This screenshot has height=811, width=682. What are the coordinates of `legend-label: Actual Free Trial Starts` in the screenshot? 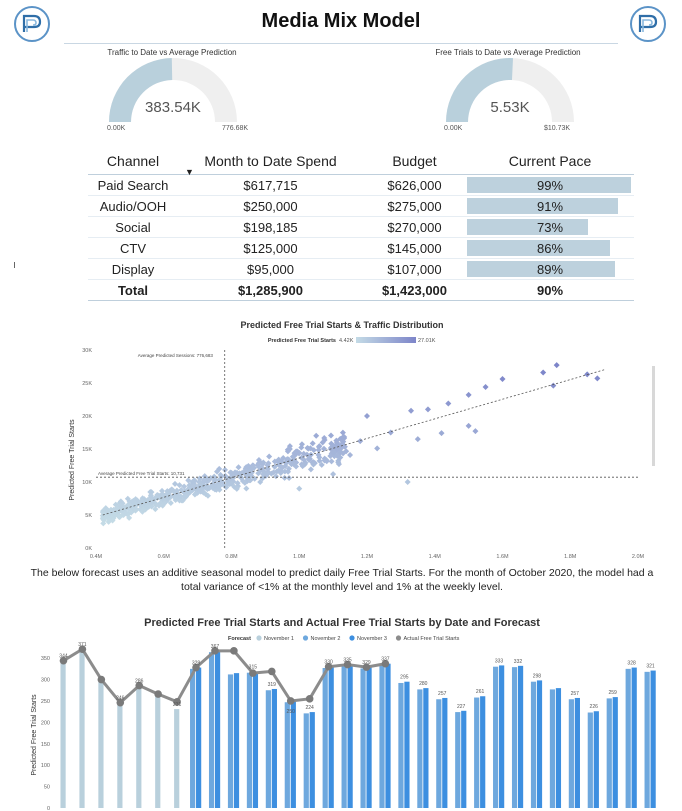 It's located at (432, 639).